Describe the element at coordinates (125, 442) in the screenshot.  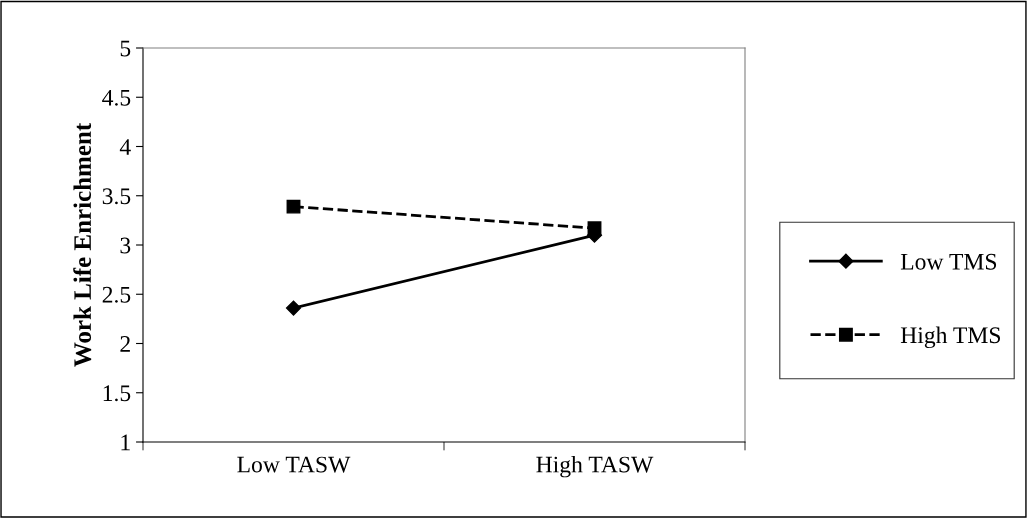
I see `y-tick-label: 1` at that location.